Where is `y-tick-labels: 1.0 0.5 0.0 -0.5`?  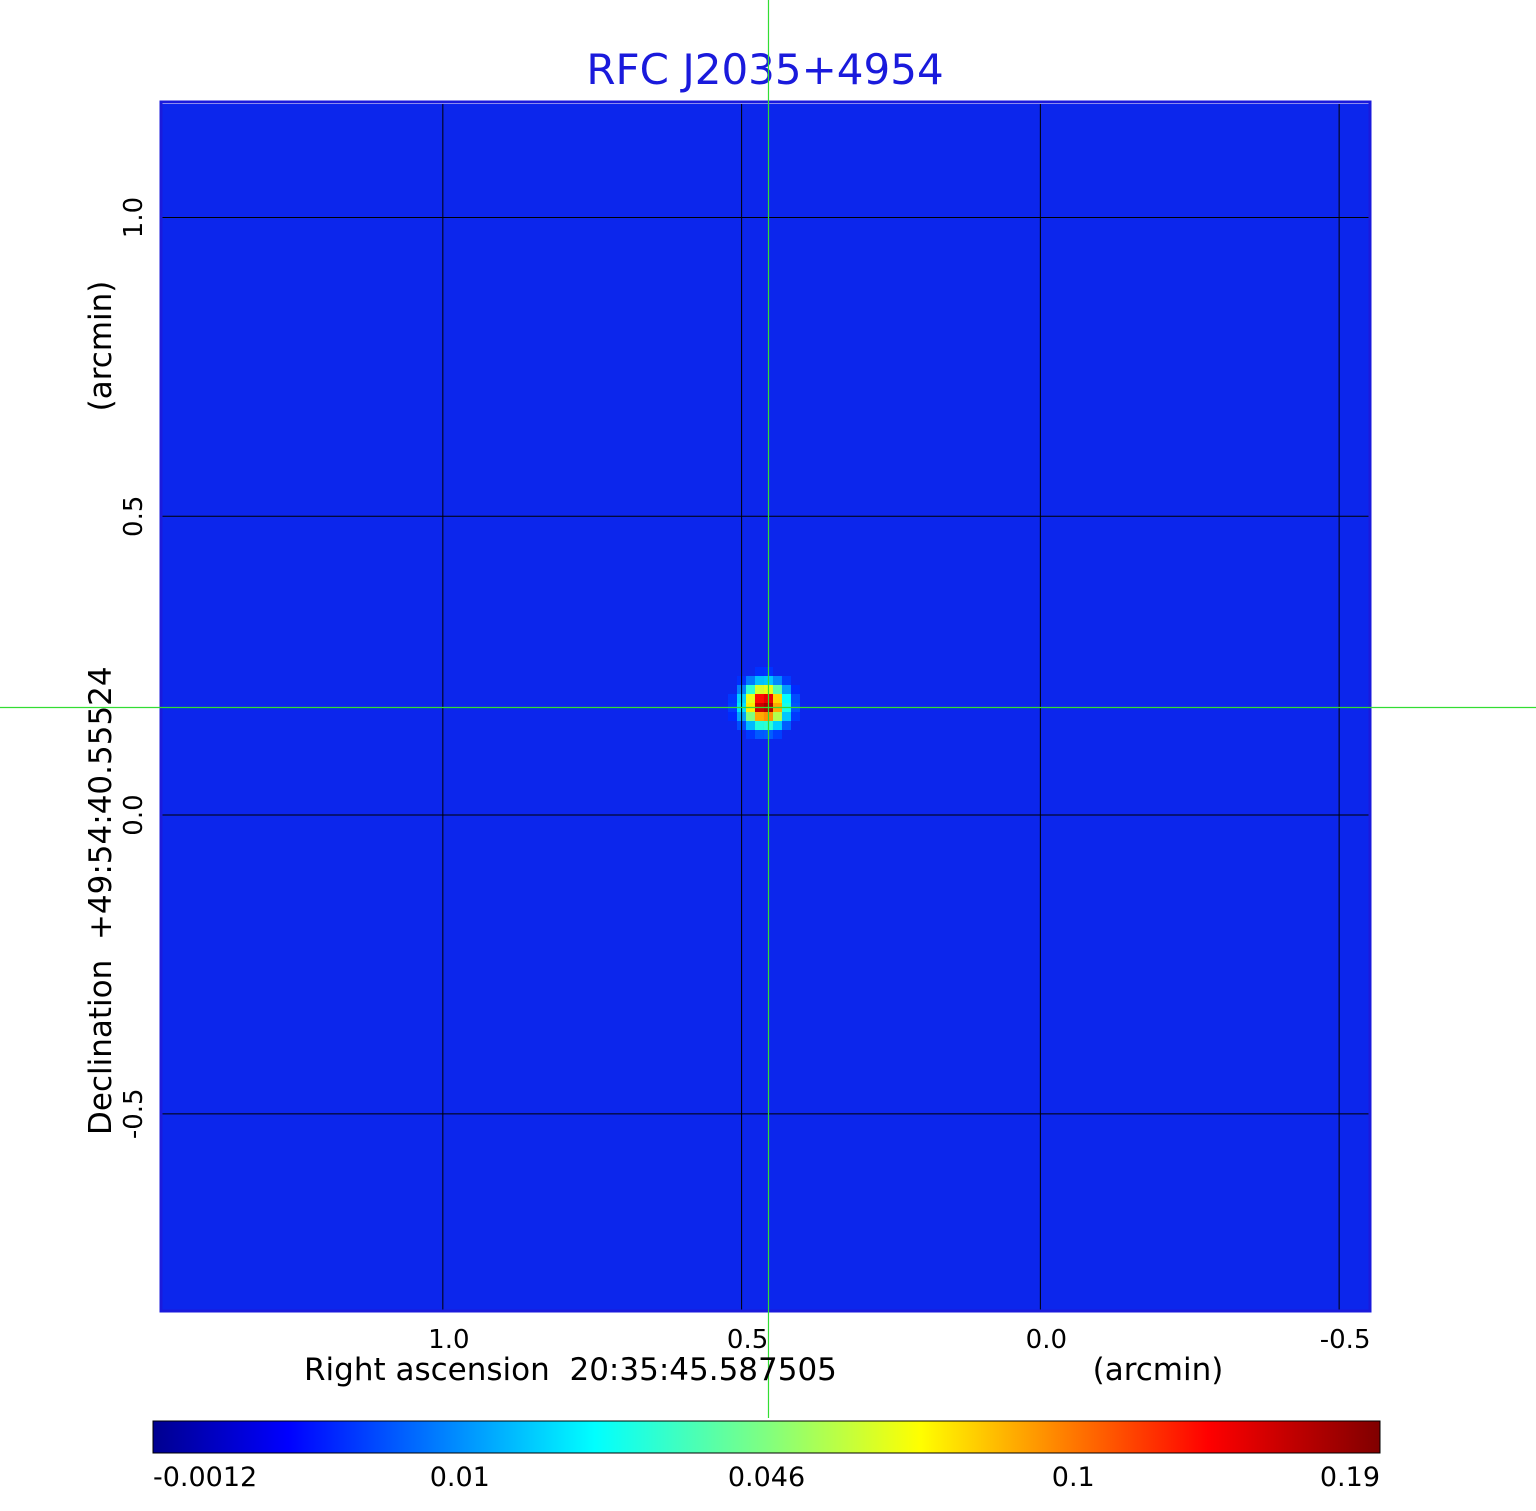
y-tick-labels: 1.0 0.5 0.0 -0.5 is located at coordinates (134, 668).